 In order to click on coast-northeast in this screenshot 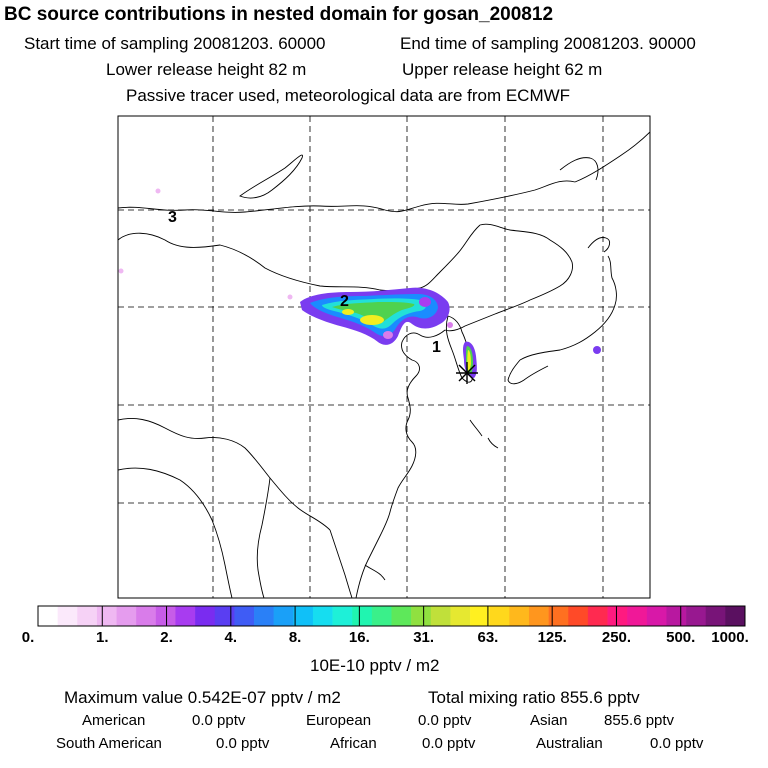, I will do `click(612, 157)`.